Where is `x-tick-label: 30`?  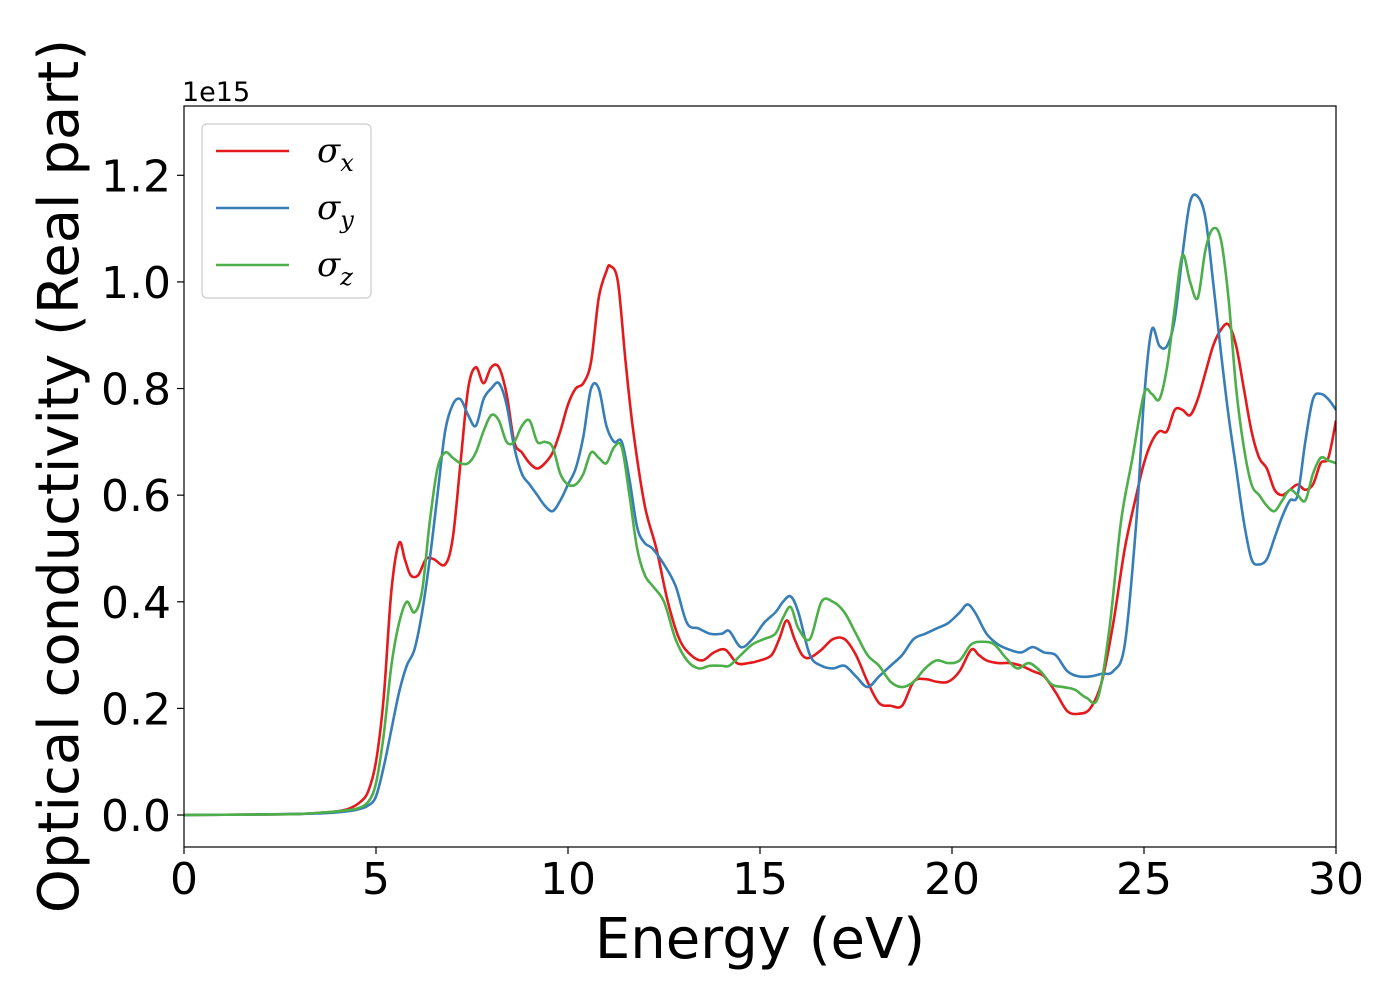
x-tick-label: 30 is located at coordinates (1336, 879).